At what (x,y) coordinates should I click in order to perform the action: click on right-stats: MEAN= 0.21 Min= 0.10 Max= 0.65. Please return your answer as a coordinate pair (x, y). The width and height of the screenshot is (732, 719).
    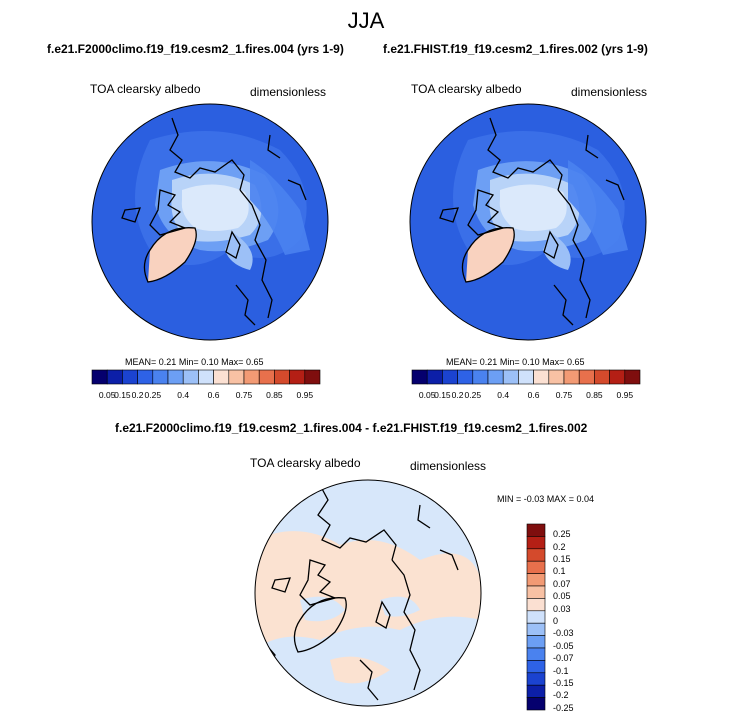
    Looking at the image, I should click on (515, 362).